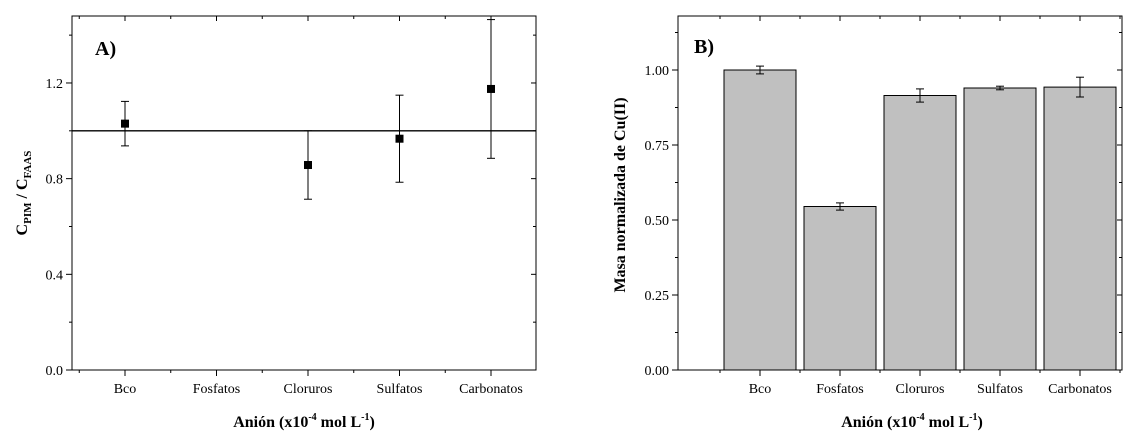 The height and width of the screenshot is (436, 1137). I want to click on panel-b-y-tick-label: 0.25, so click(657, 296).